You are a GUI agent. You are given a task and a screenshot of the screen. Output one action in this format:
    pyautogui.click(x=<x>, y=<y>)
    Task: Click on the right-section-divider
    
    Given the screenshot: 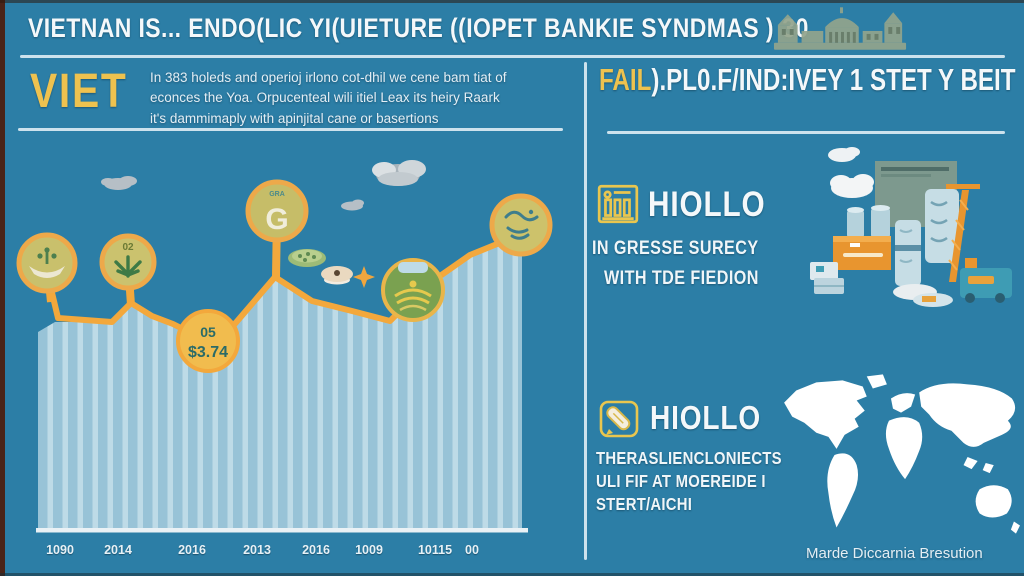 What is the action you would take?
    pyautogui.click(x=806, y=132)
    